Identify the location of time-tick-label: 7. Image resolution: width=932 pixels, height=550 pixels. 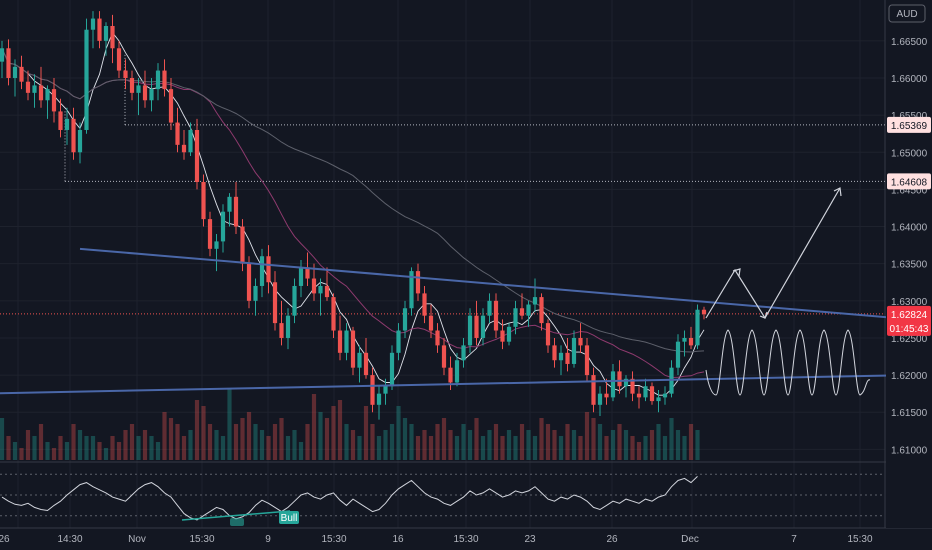
(794, 539).